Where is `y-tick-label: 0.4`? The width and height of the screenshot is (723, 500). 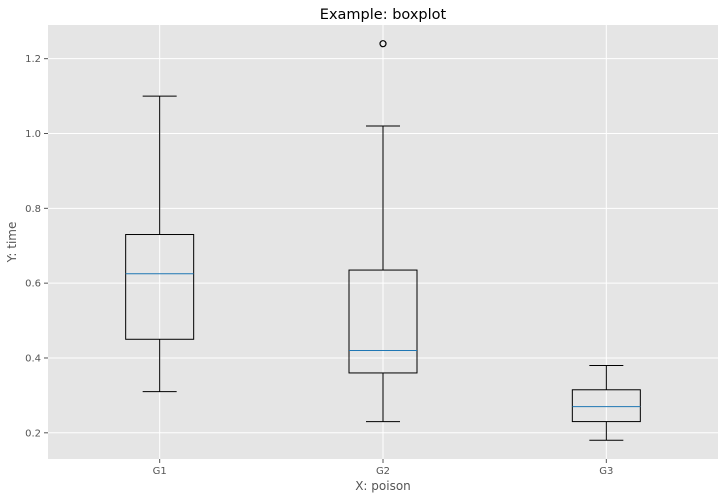
y-tick-label: 0.4 is located at coordinates (33, 358).